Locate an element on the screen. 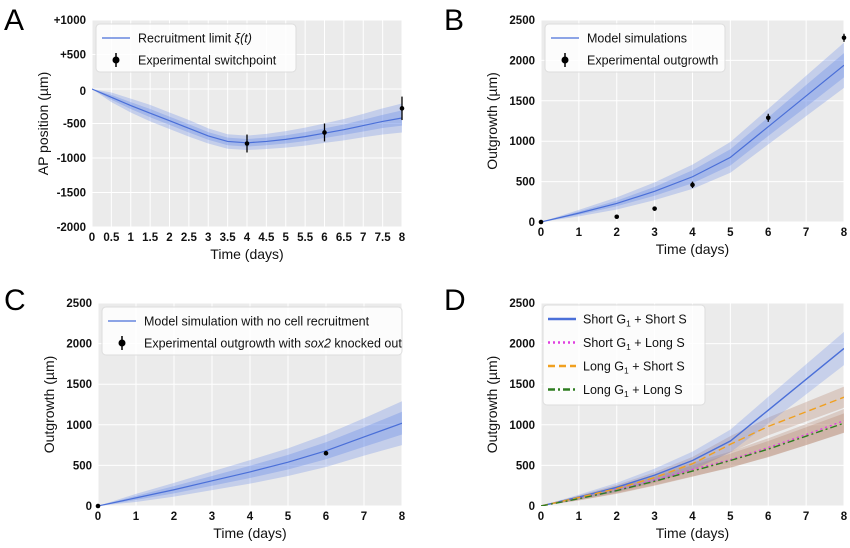  legend-label-italic: sox2 is located at coordinates (318, 344).